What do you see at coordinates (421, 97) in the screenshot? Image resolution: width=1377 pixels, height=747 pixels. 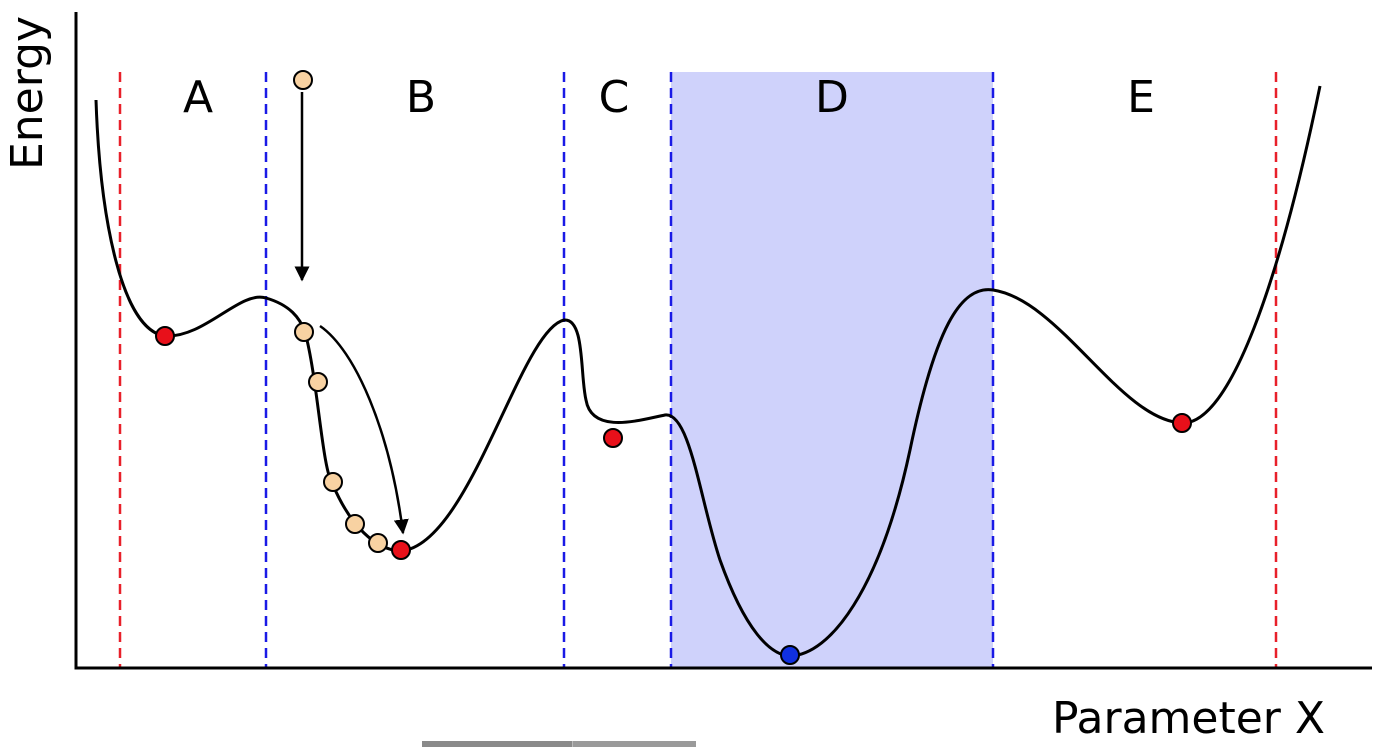 I see `region-label-b: B` at bounding box center [421, 97].